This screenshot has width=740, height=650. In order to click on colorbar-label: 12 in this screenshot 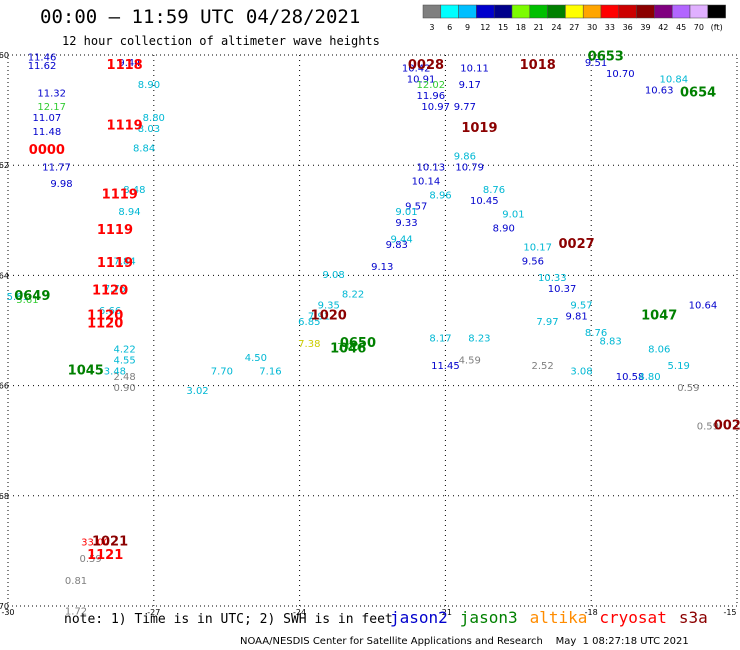, I will do `click(485, 27)`.